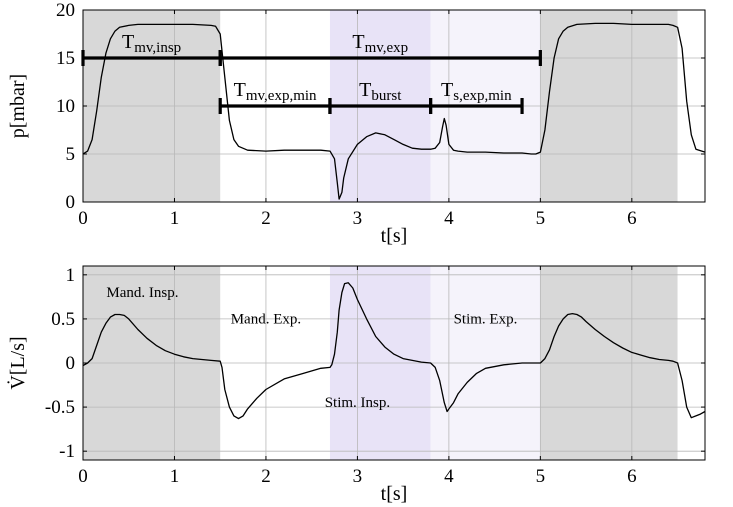 This screenshot has height=507, width=733. Describe the element at coordinates (60, 407) in the screenshot. I see `y-tick-label: -0.5` at that location.